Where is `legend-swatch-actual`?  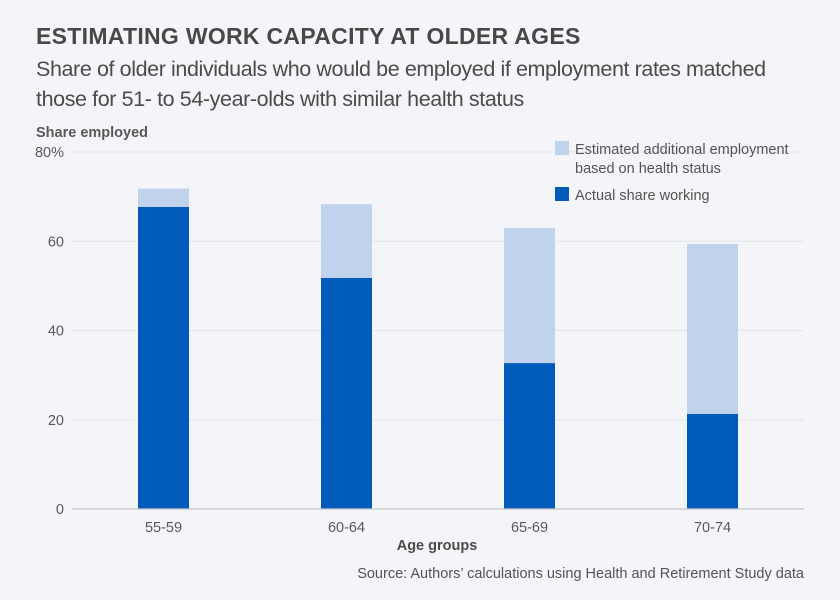 legend-swatch-actual is located at coordinates (562, 194).